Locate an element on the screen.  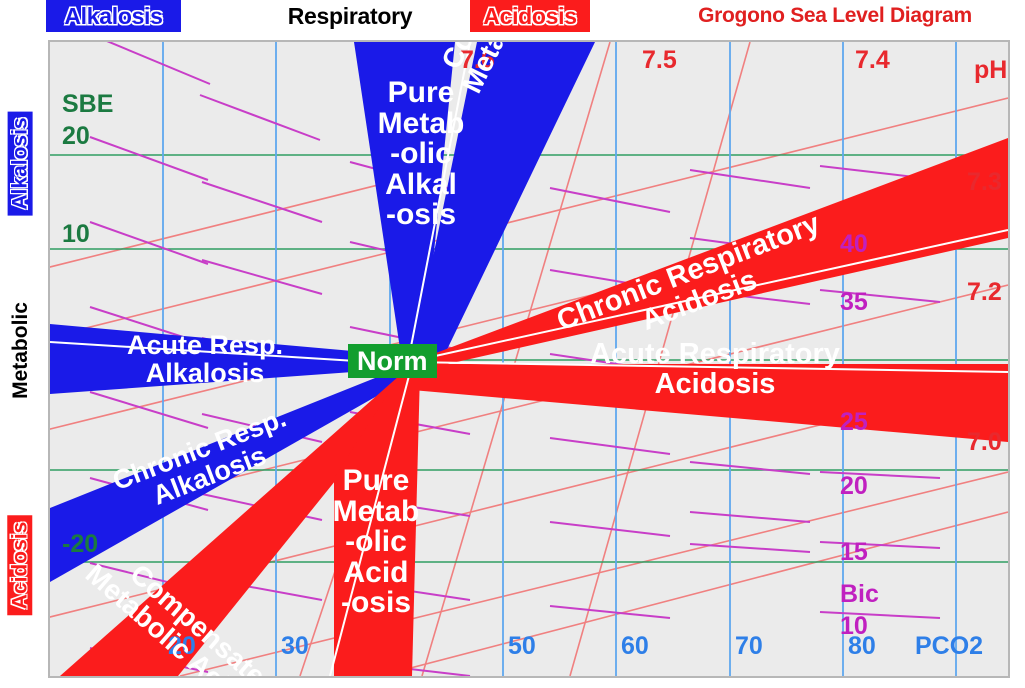
header-respiratory-label: Respiratory is located at coordinates (350, 15).